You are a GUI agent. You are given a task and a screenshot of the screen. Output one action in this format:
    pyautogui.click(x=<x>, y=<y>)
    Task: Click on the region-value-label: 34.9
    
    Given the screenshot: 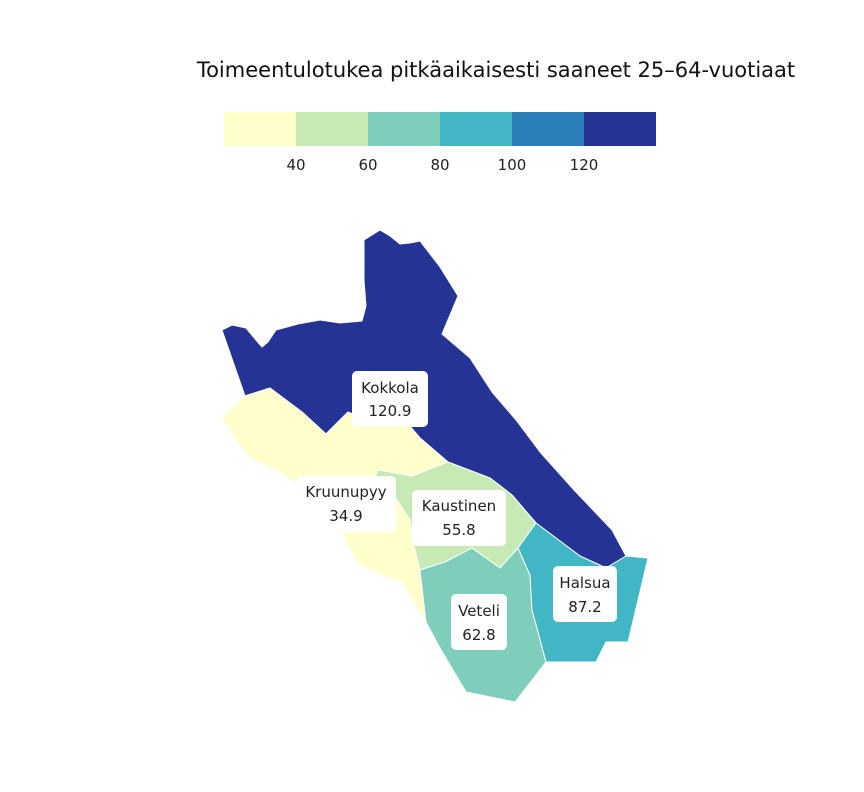 What is the action you would take?
    pyautogui.click(x=345, y=516)
    